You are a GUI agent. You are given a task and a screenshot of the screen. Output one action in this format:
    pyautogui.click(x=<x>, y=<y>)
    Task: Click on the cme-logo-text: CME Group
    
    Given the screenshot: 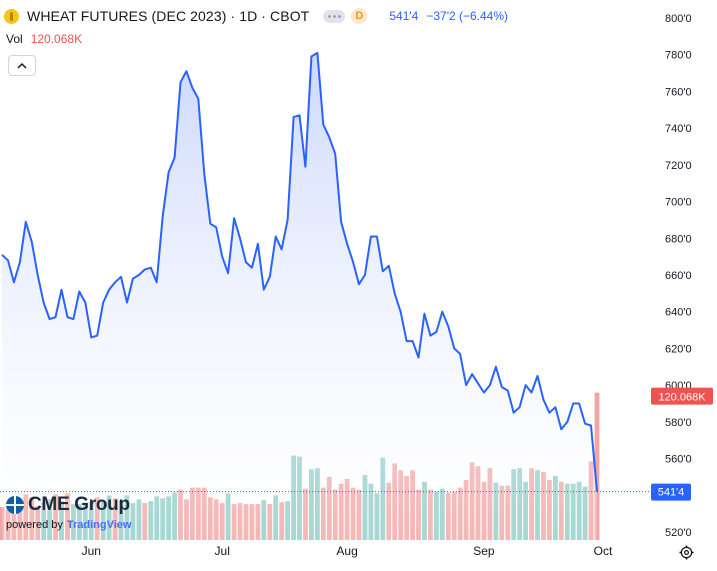 What is the action you would take?
    pyautogui.click(x=79, y=504)
    